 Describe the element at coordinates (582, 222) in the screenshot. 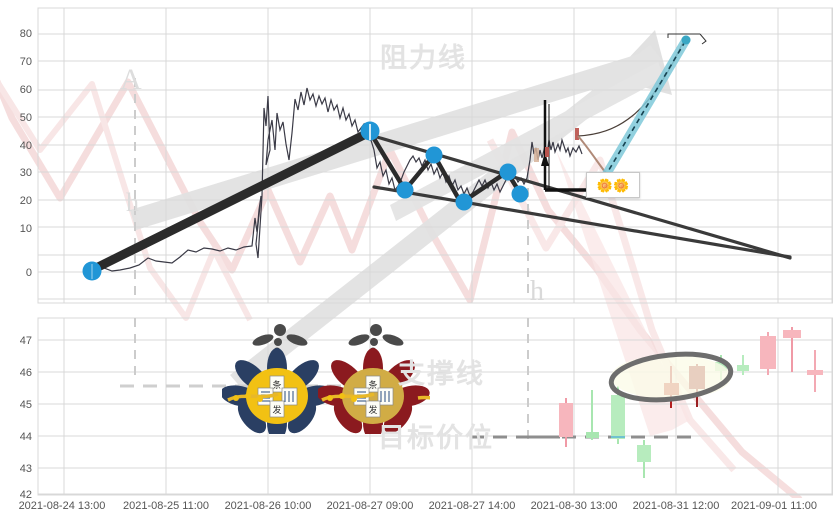

I see `support-trendline` at that location.